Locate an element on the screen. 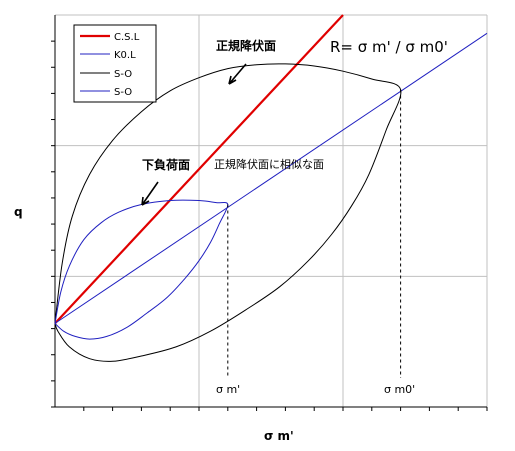  legend: C.S.L K0.L S-O S-O is located at coordinates (115, 63).